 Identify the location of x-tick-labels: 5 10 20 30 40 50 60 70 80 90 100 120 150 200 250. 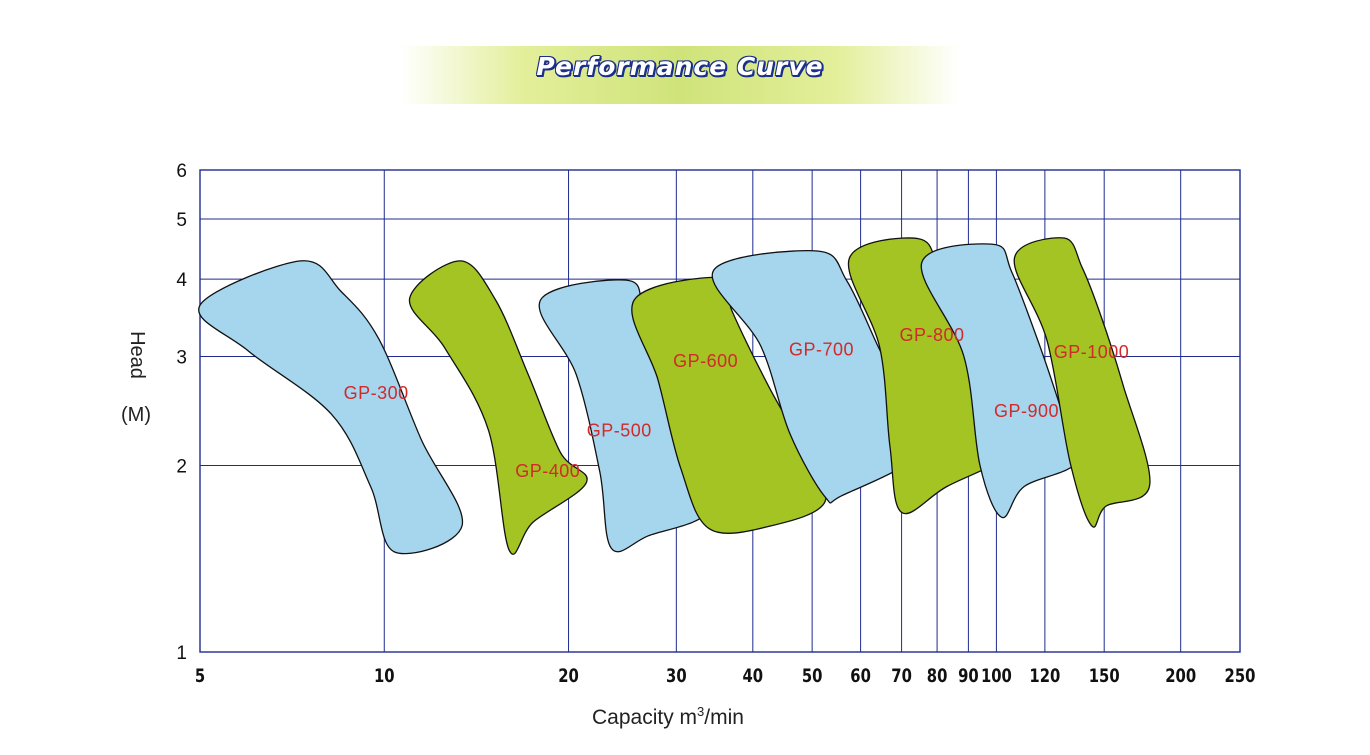
(725, 676).